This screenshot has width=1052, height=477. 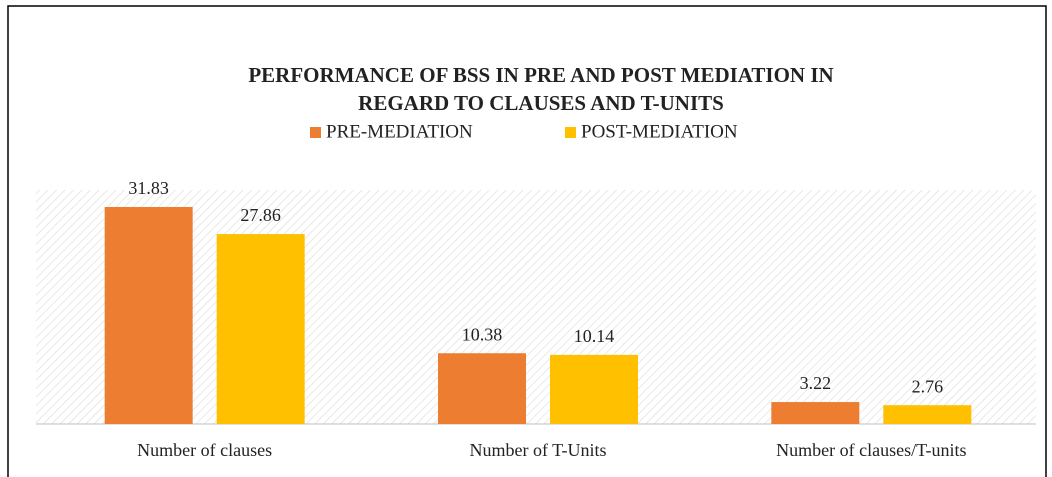 What do you see at coordinates (816, 383) in the screenshot?
I see `data-label: 3.22` at bounding box center [816, 383].